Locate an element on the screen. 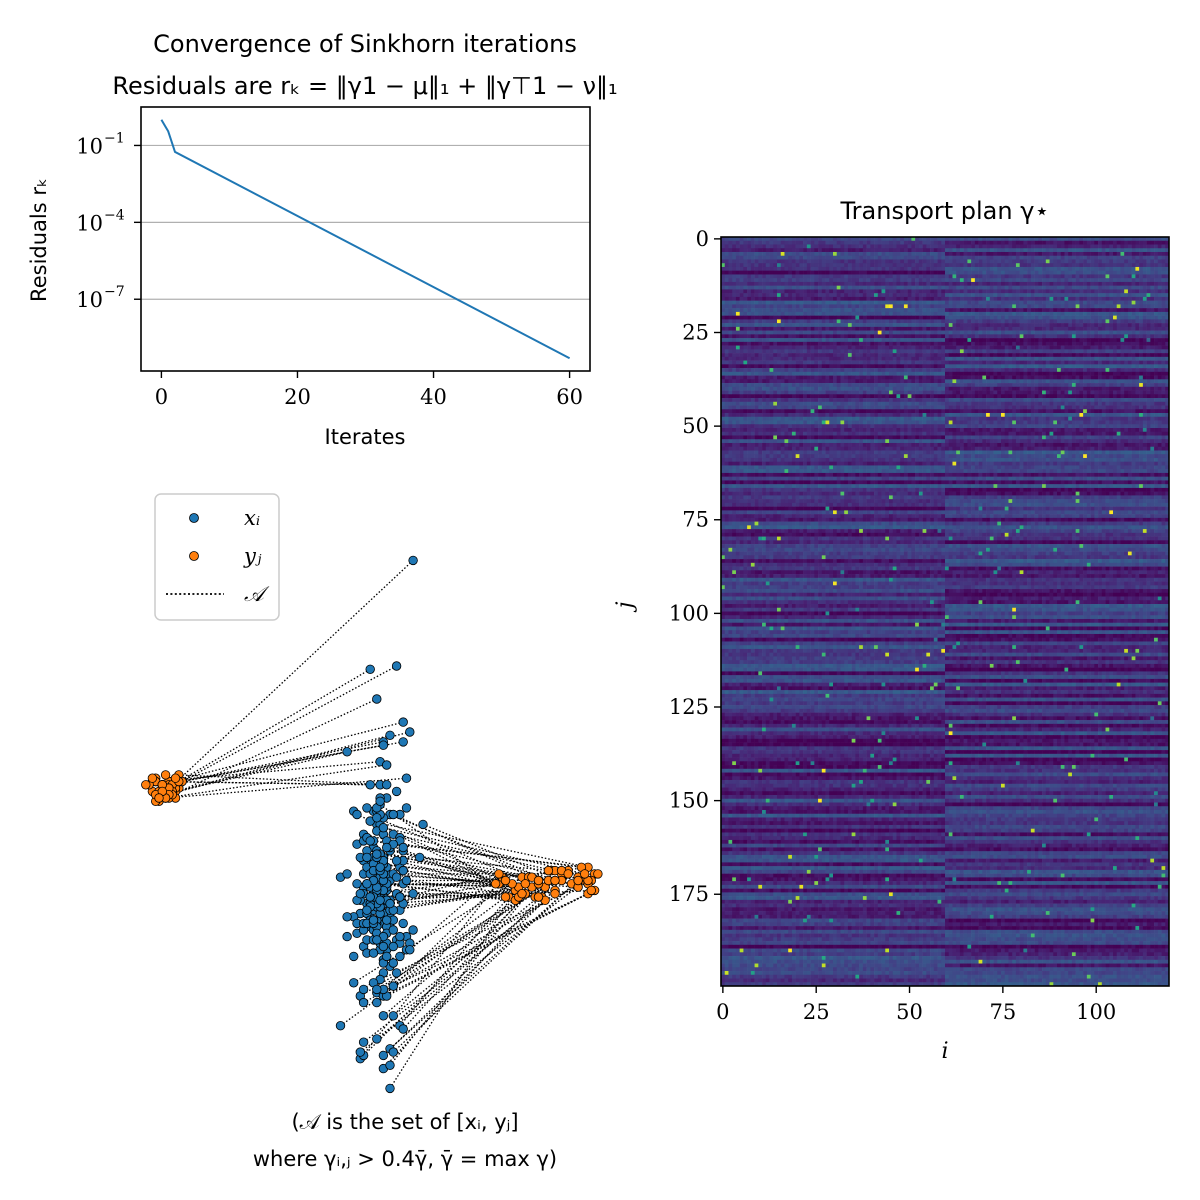  y-point is located at coordinates (522, 893).